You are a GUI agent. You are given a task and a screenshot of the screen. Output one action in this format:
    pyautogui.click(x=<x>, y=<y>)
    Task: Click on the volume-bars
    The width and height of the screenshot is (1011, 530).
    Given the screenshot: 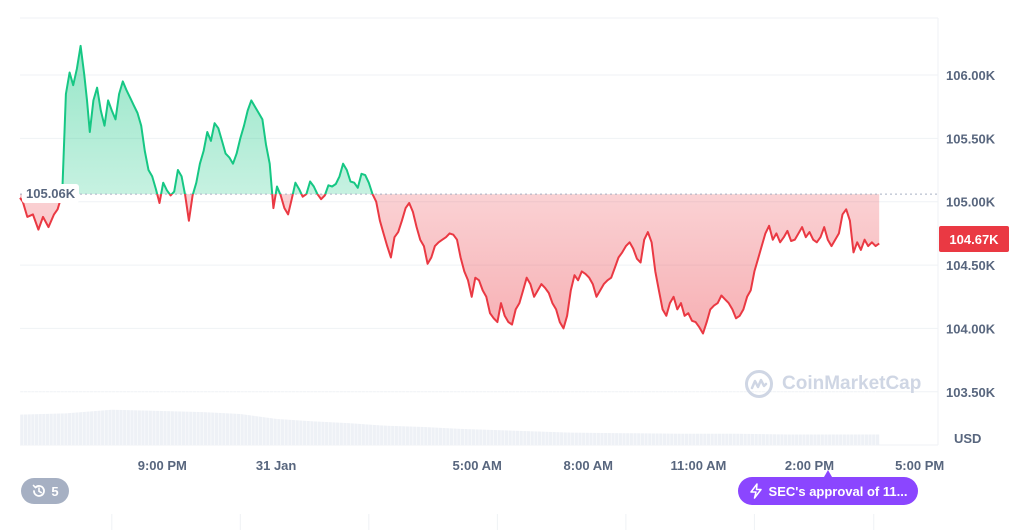 What is the action you would take?
    pyautogui.click(x=449, y=412)
    